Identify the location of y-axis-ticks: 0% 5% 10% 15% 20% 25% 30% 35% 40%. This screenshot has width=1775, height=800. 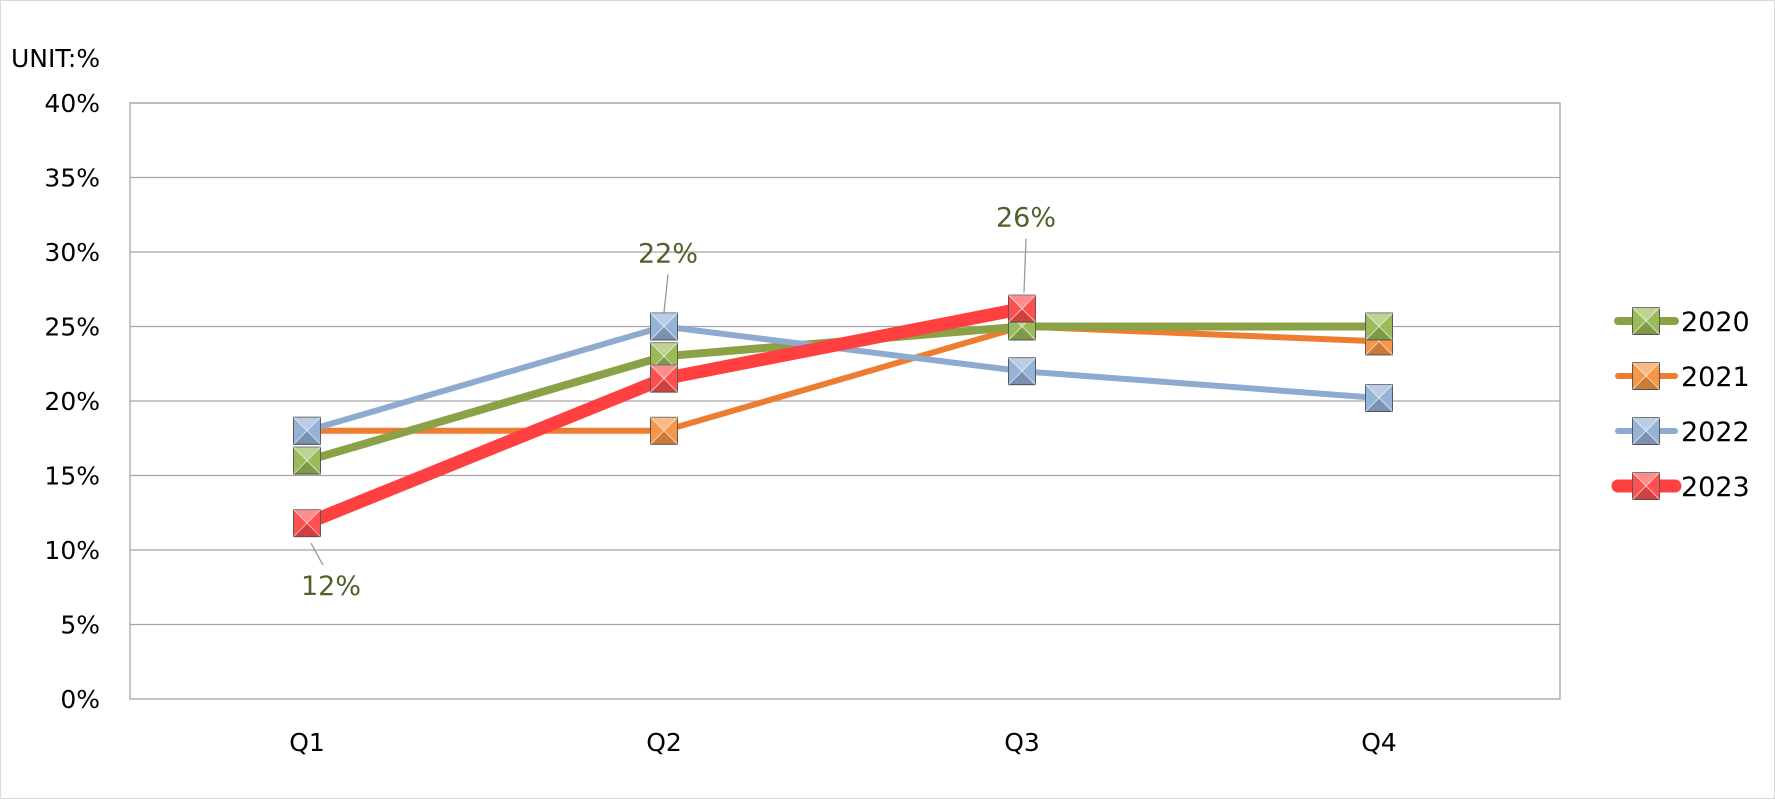
(72, 401).